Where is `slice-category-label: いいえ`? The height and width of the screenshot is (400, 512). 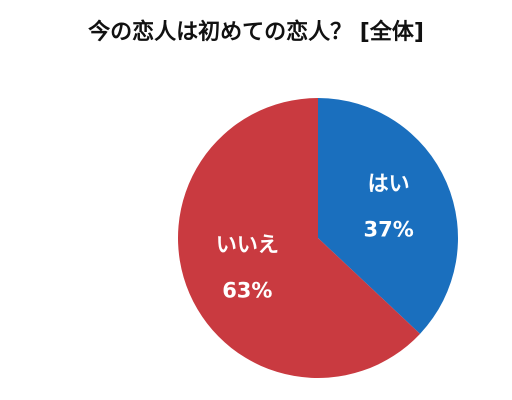 slice-category-label: いいえ is located at coordinates (247, 245).